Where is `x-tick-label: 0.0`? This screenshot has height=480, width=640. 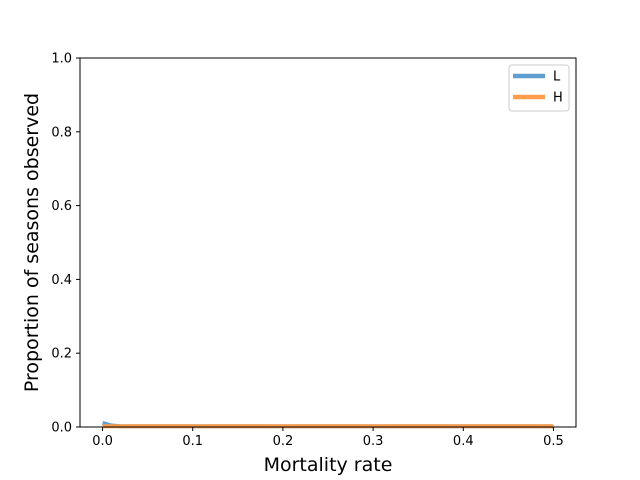
x-tick-label: 0.0 is located at coordinates (102, 441).